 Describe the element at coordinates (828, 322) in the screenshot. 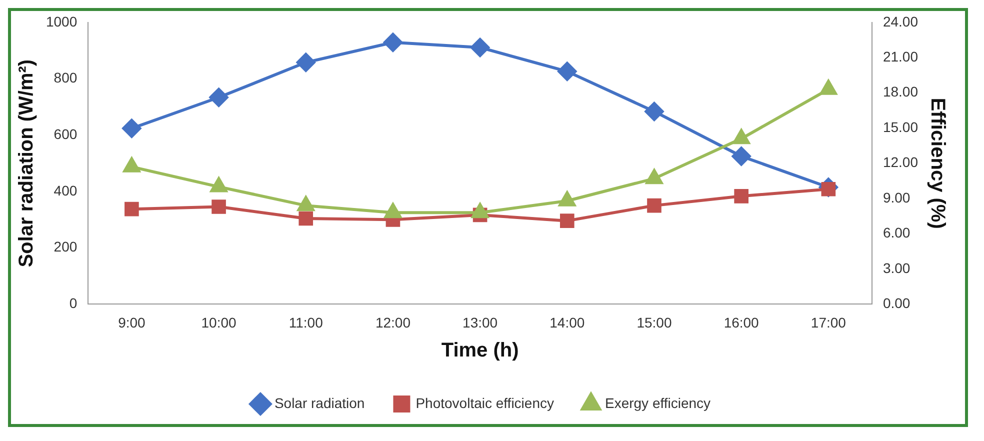

I see `x-tick-label: 17:00` at that location.